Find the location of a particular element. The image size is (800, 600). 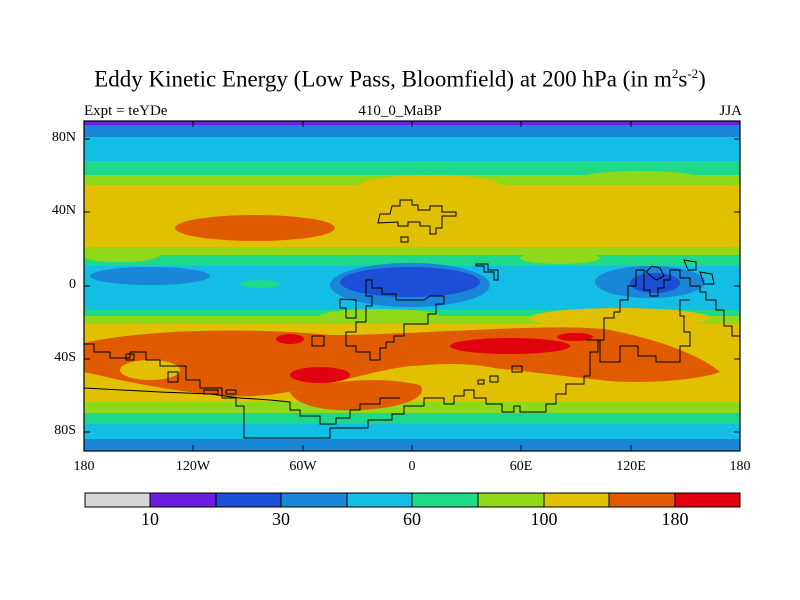

experiment-label: Expt = teYDe is located at coordinates (126, 111).